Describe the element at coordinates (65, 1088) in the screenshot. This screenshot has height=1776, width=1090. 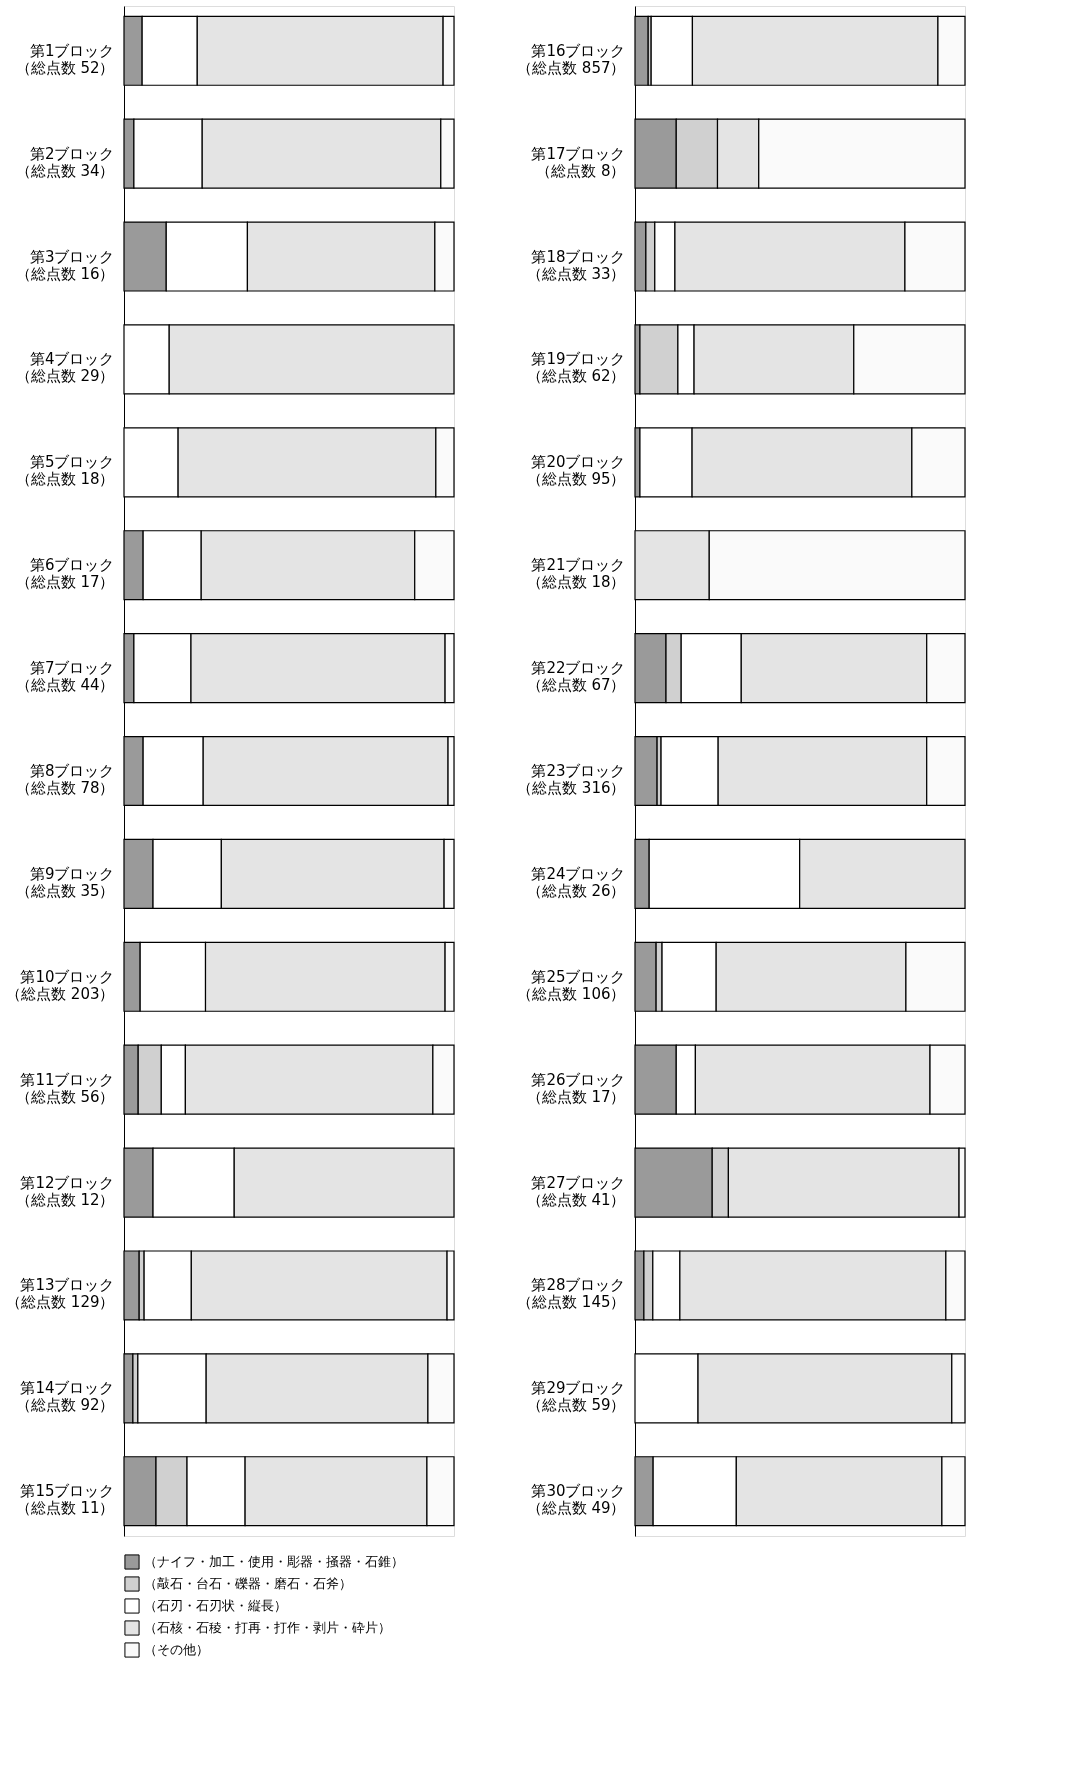
I see `y-tick-label: 第11ブロック（総点数 56）` at that location.